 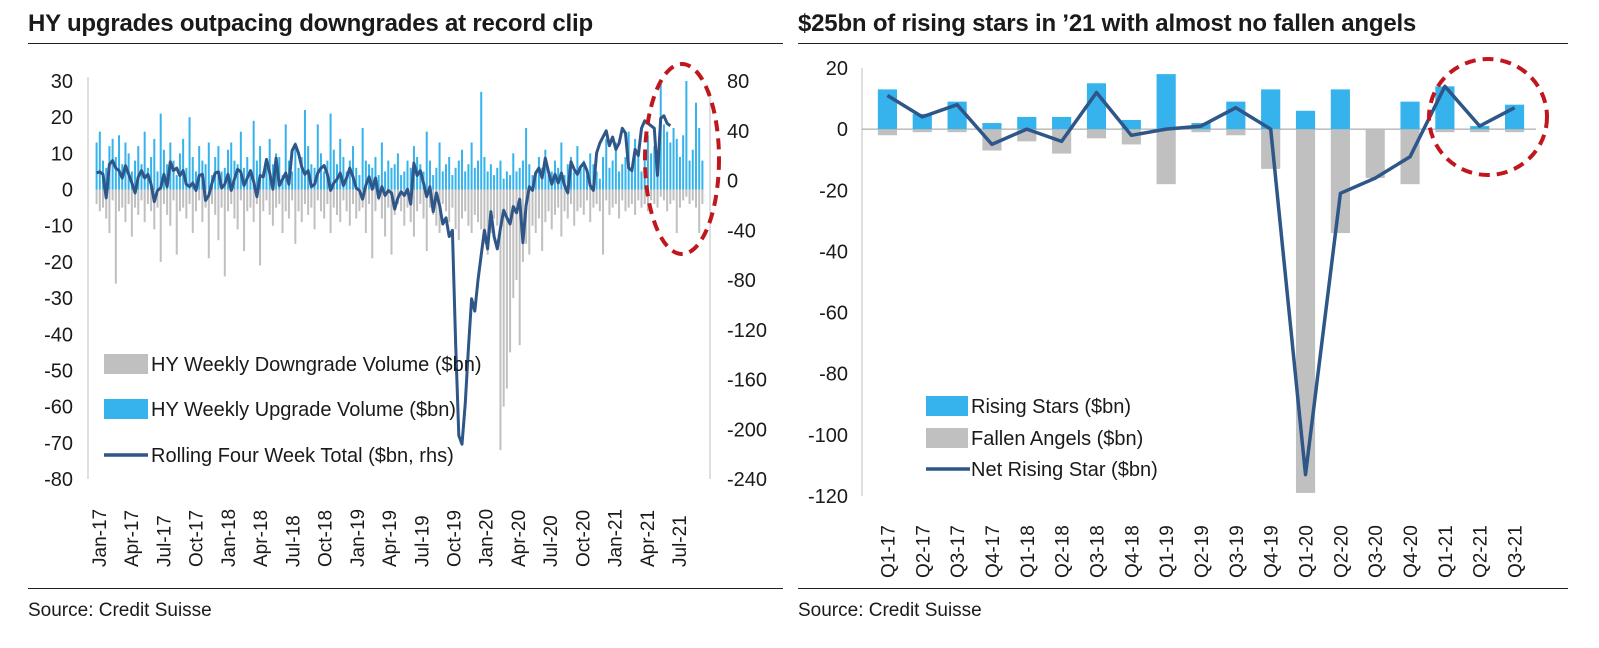 What do you see at coordinates (1481, 551) in the screenshot?
I see `x-tick-label: Q2-21` at bounding box center [1481, 551].